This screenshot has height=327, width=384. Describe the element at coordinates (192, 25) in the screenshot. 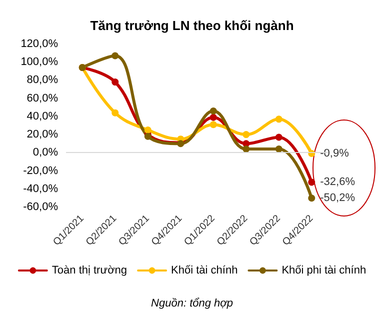

I see `chart-title: Tăng trưởng LN theo khối ngành` at that location.